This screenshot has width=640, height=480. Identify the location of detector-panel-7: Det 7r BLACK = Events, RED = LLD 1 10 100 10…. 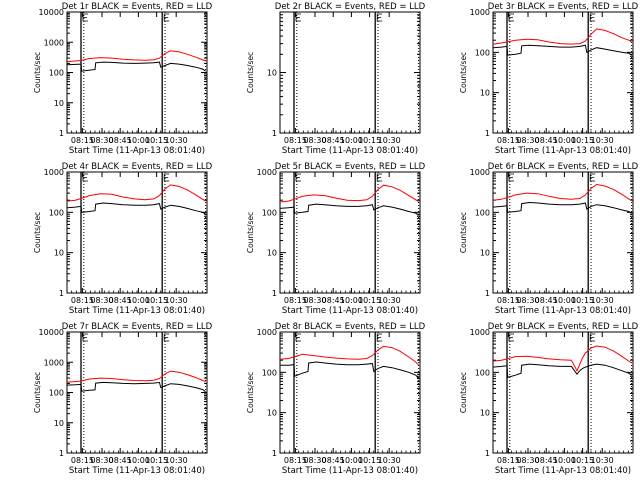
(123, 399).